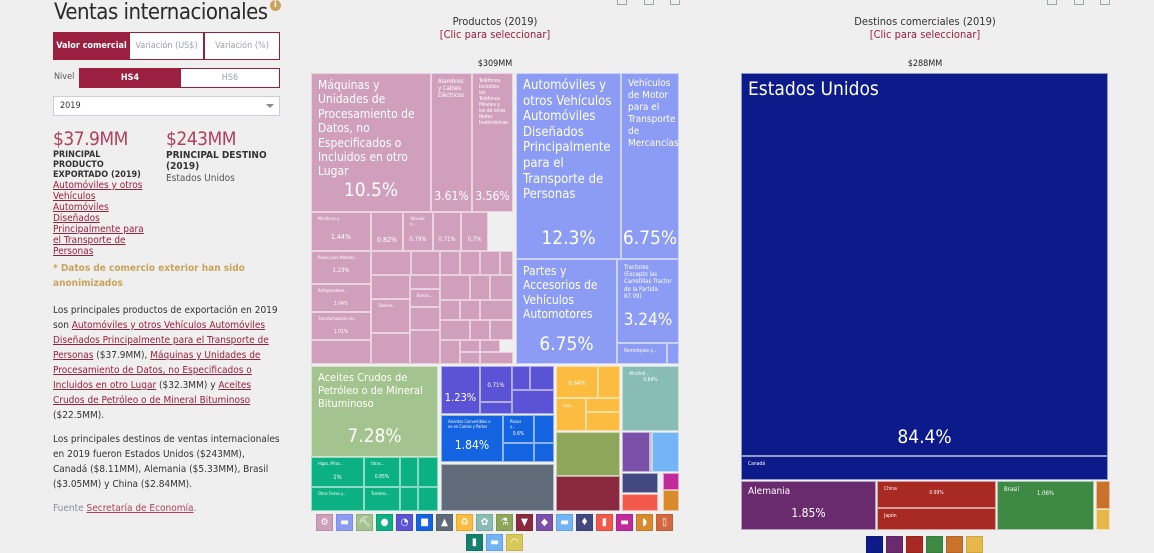 Image resolution: width=1154 pixels, height=553 pixels. Describe the element at coordinates (808, 505) in the screenshot. I see `destination-tile: Alemania 1.85%` at that location.